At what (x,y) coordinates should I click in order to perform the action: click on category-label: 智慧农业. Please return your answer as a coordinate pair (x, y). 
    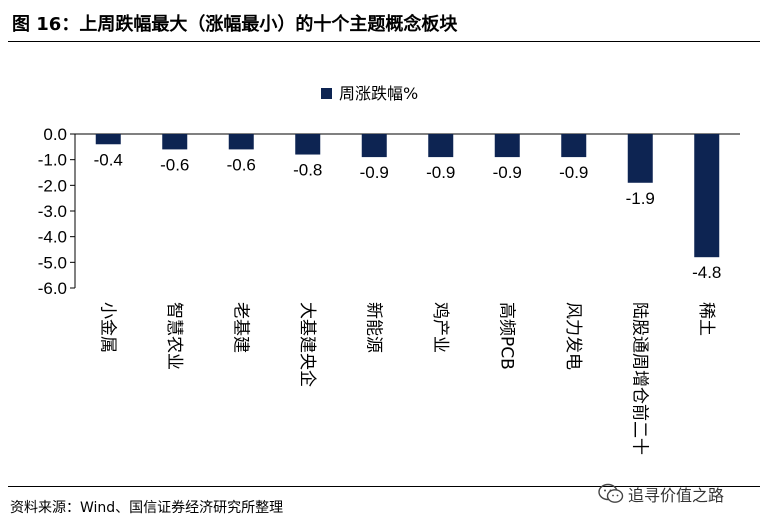
    Looking at the image, I should click on (174, 336).